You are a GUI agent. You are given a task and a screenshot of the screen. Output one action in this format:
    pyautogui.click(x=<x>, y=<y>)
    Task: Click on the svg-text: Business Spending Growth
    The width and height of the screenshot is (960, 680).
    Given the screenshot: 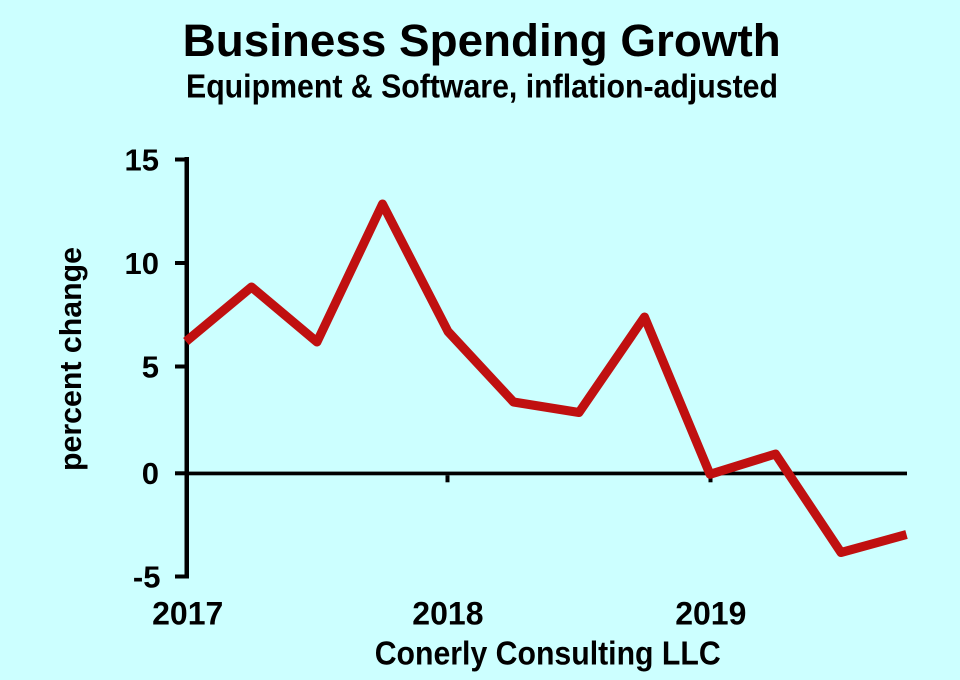 What is the action you would take?
    pyautogui.click(x=482, y=40)
    